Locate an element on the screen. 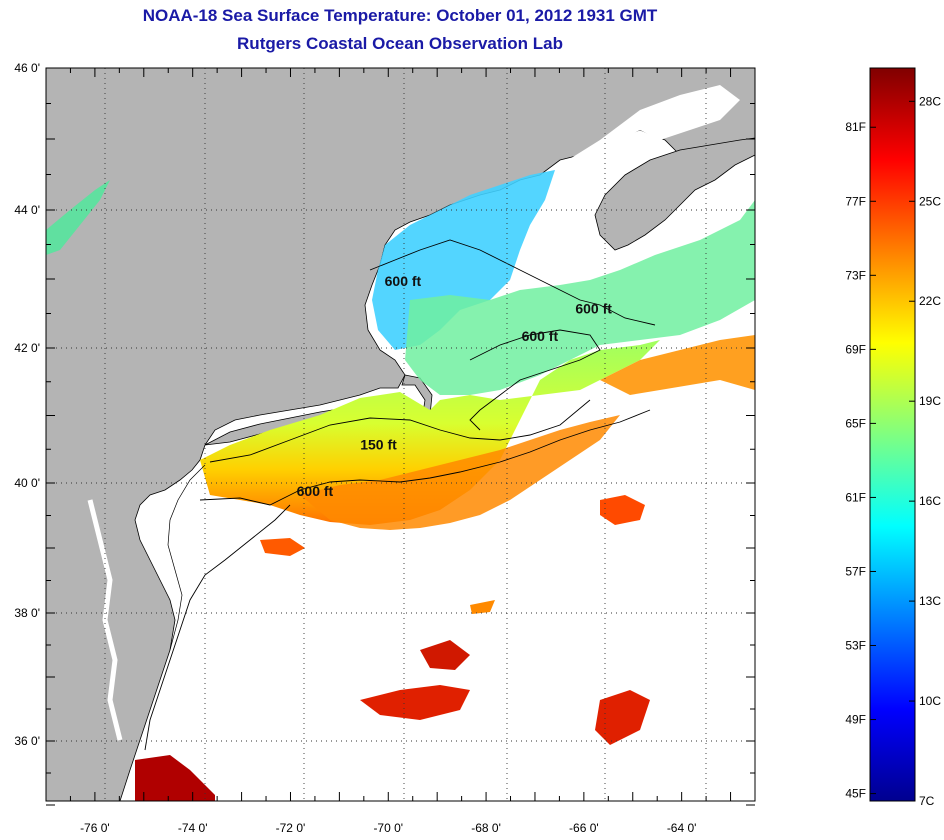  colorbar-fahrenheit-label: 45F is located at coordinates (855, 794).